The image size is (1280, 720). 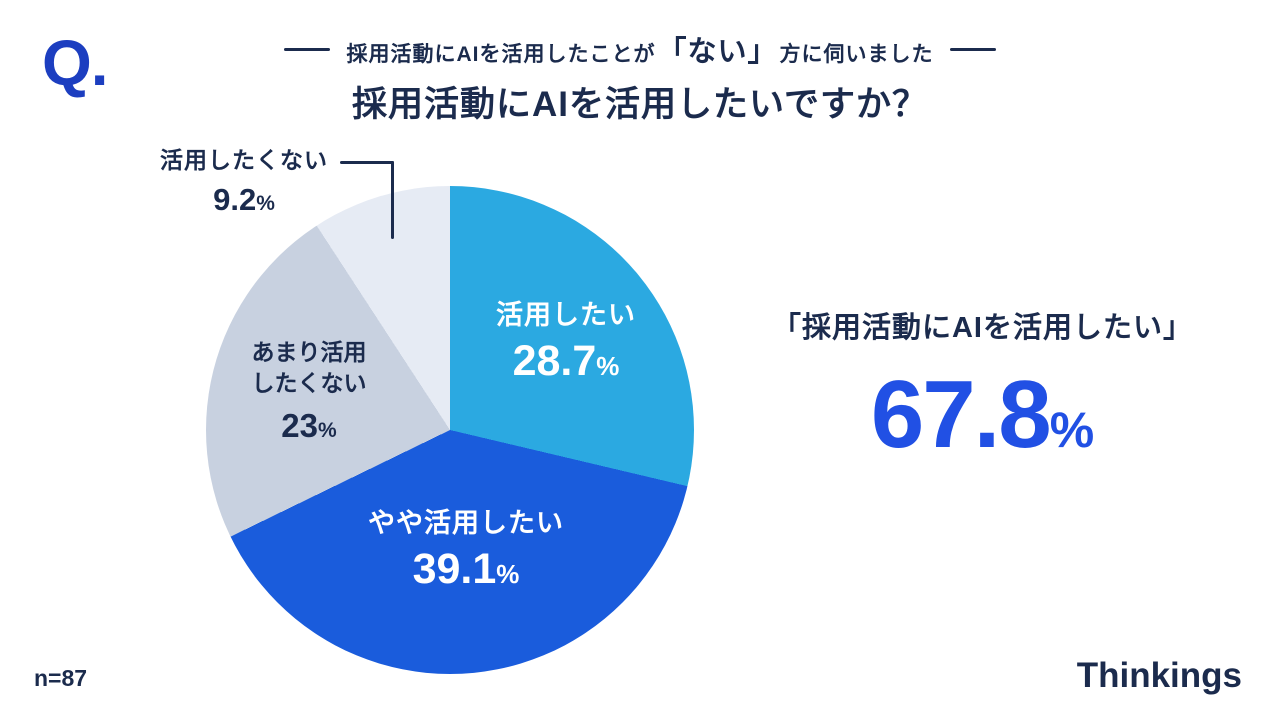 What do you see at coordinates (1072, 430) in the screenshot?
I see `highlight-percent-sign: %` at bounding box center [1072, 430].